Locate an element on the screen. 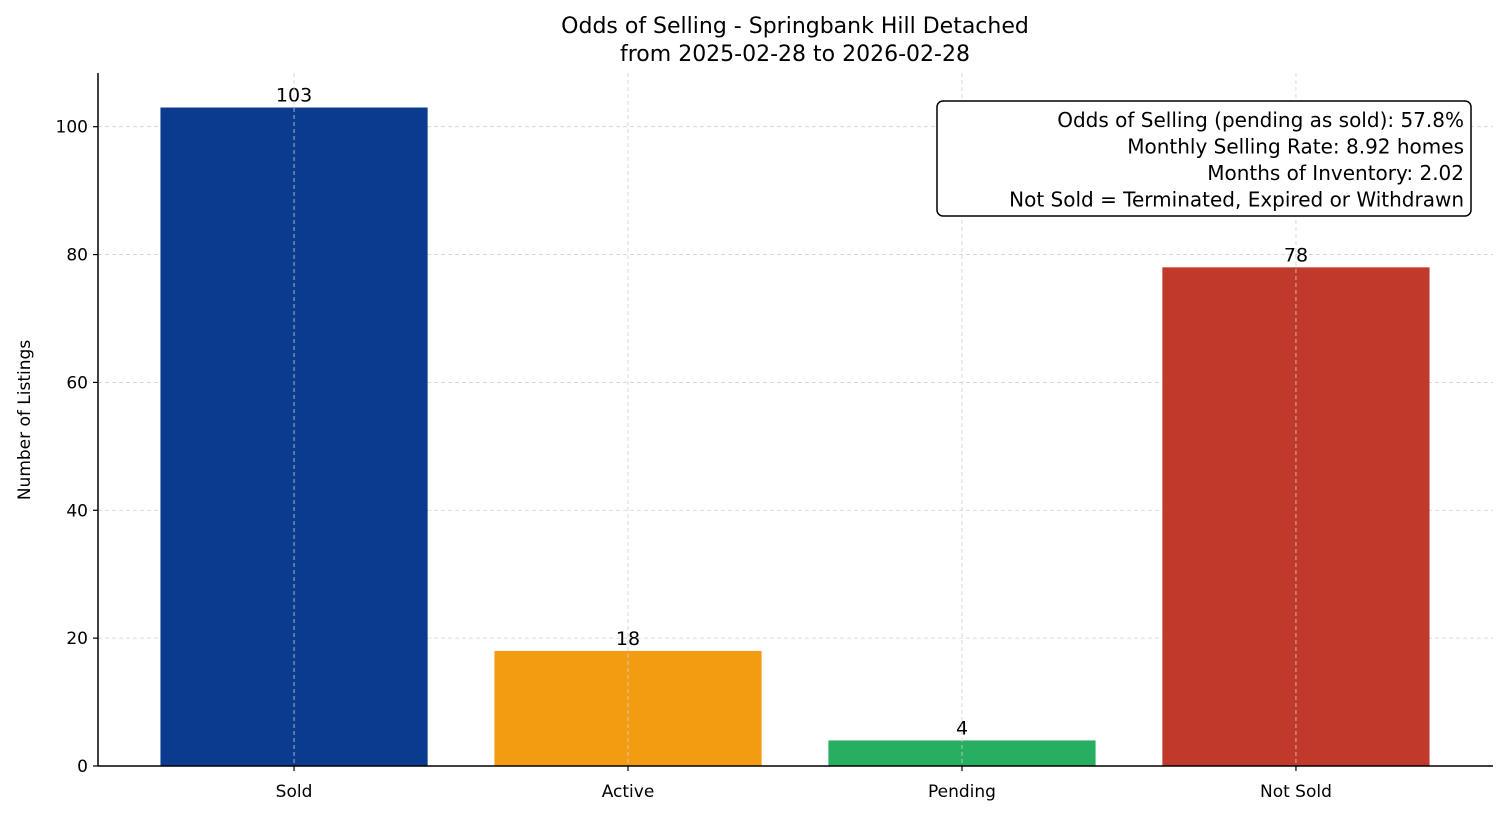 The height and width of the screenshot is (820, 1507). x-tick-label: Pending is located at coordinates (962, 792).